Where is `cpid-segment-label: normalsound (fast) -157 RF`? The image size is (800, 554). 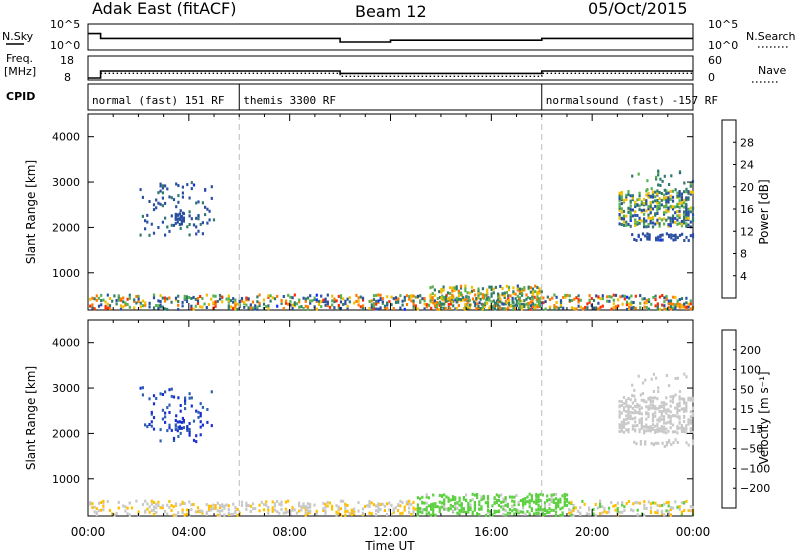
cpid-segment-label: normalsound (fast) -157 RF is located at coordinates (632, 100).